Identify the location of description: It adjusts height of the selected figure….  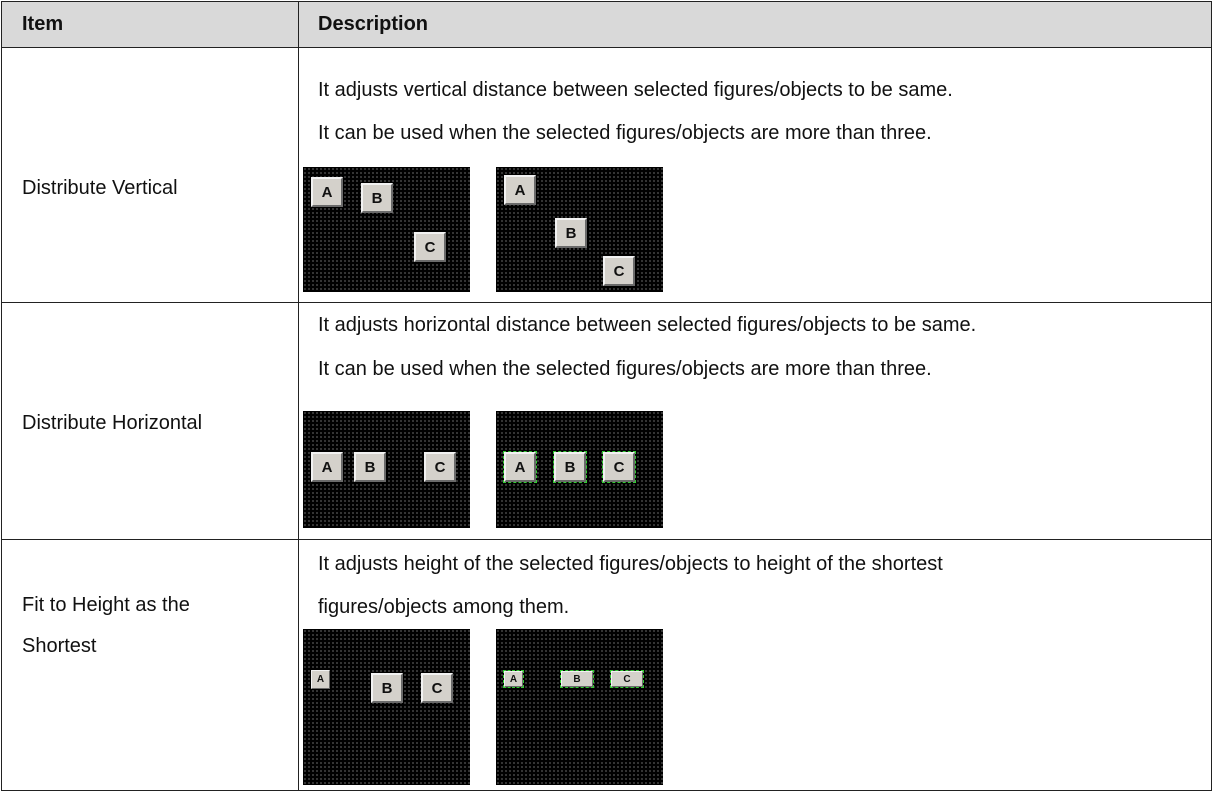
(630, 564).